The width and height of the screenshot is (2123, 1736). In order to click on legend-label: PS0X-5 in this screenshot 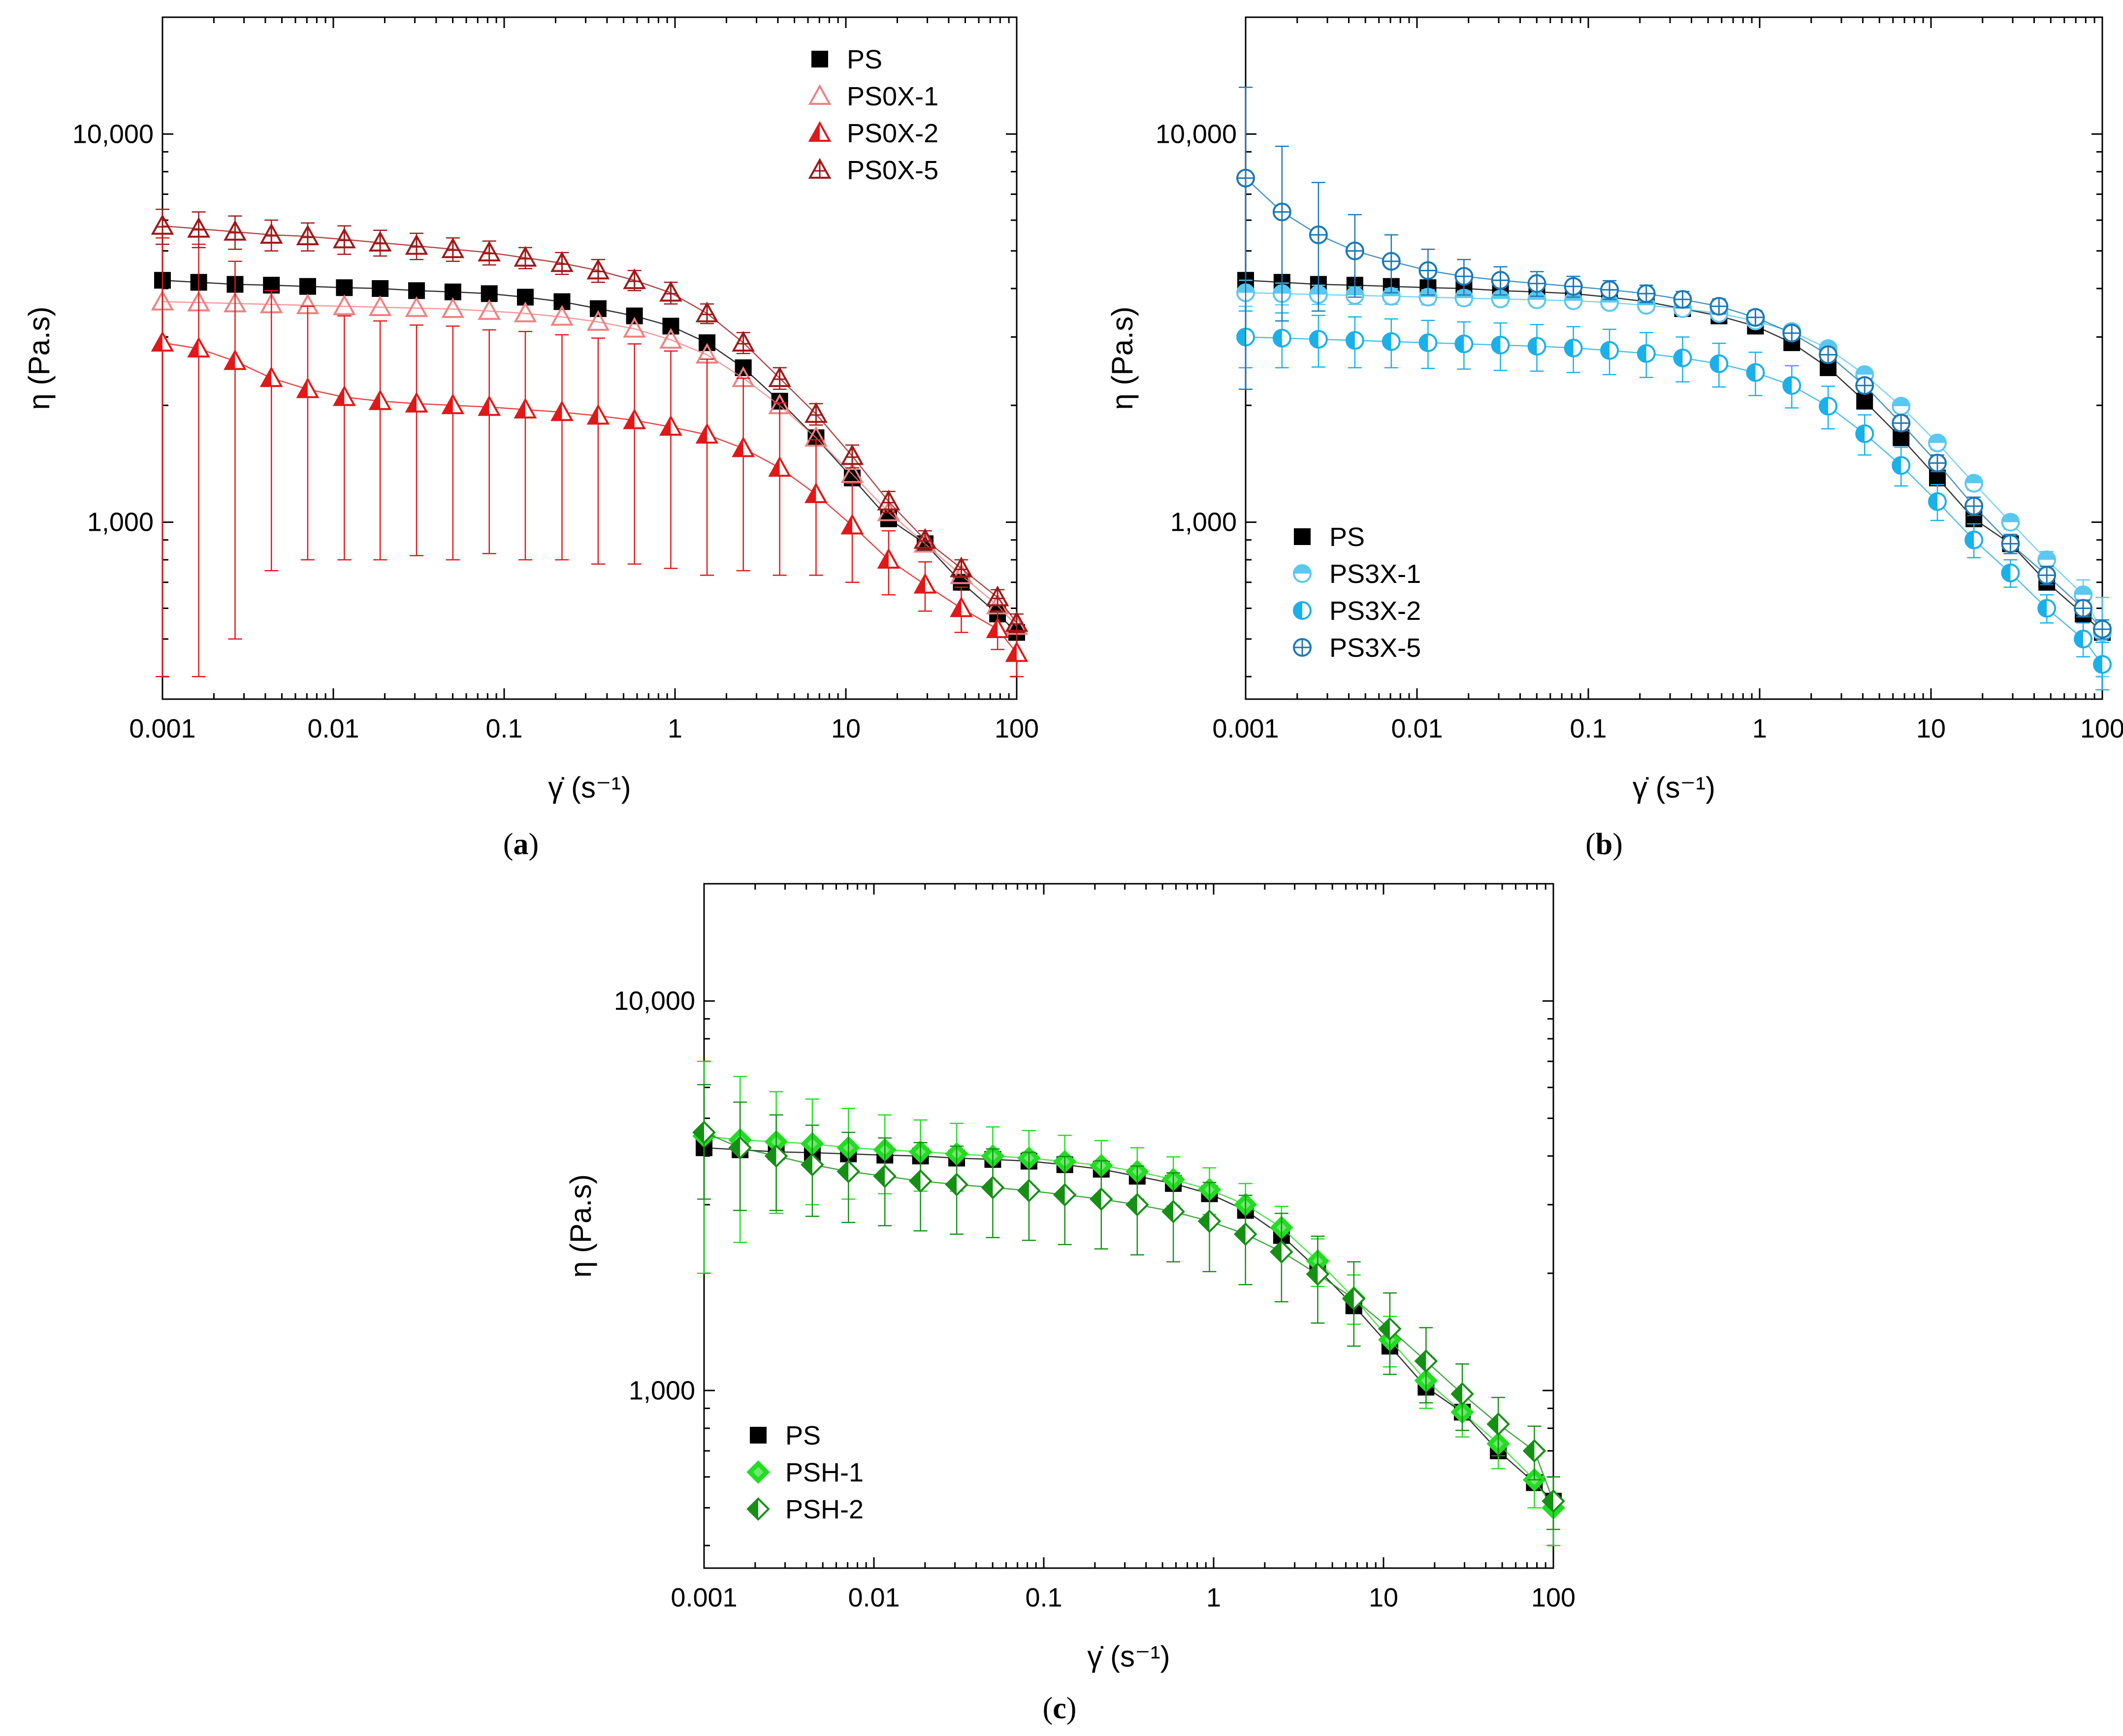, I will do `click(893, 171)`.